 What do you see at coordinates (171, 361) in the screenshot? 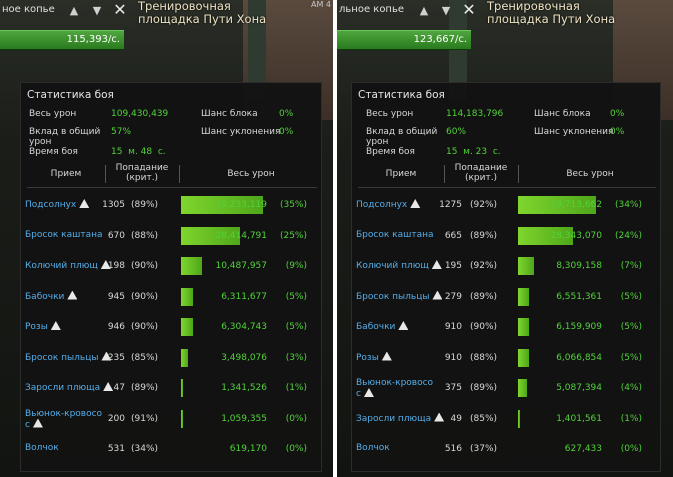
I see `skill-row: Бросок пыльцы 235 (85%) 3,498,076 (3%)` at bounding box center [171, 361].